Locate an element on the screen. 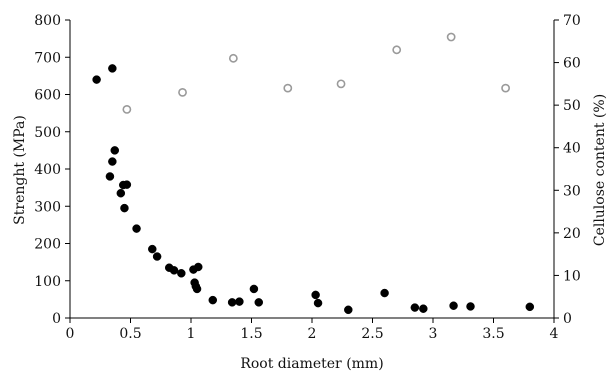  y-tick-label: 700 is located at coordinates (47, 58).